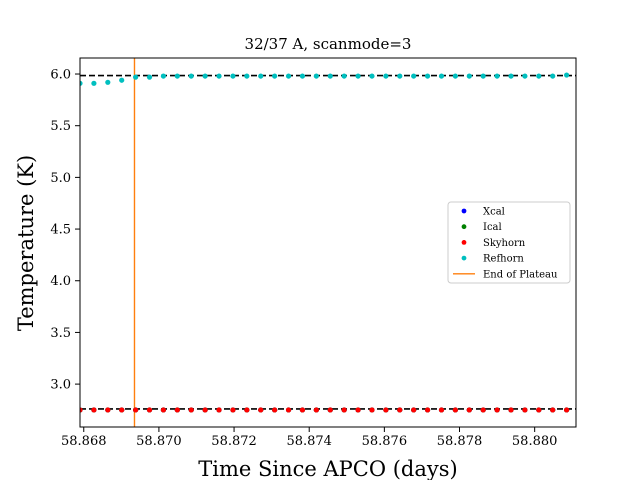 The width and height of the screenshot is (640, 485). What do you see at coordinates (460, 441) in the screenshot?
I see `x-tick-label: 58.878` at bounding box center [460, 441].